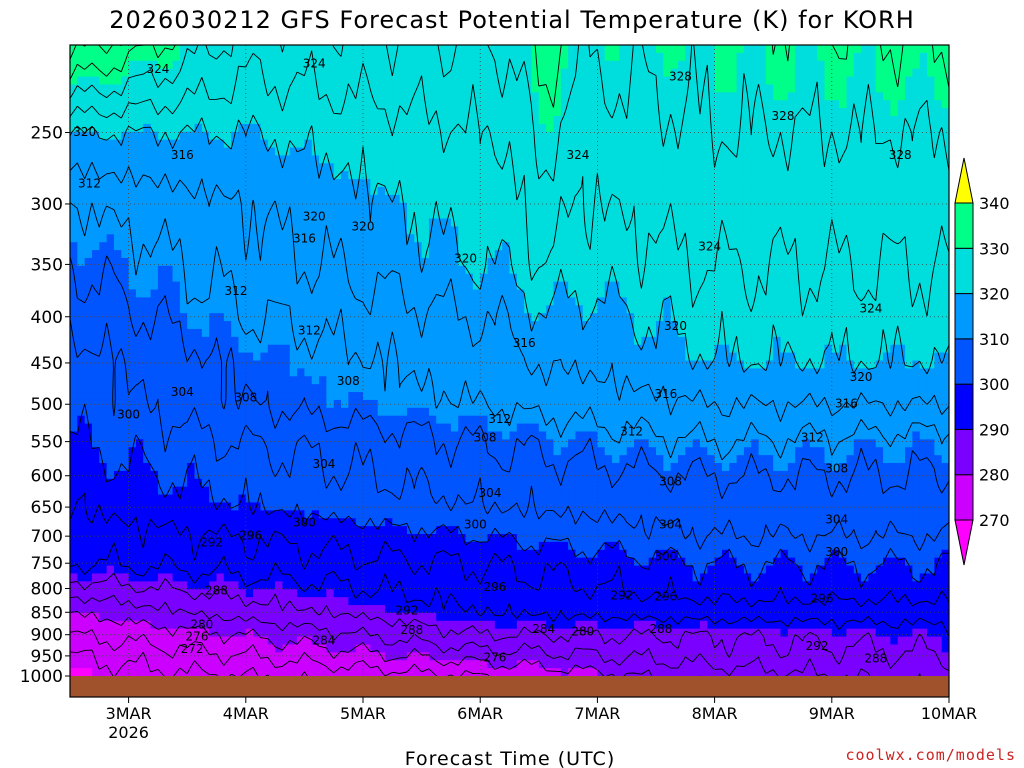 The image size is (1024, 768). Describe the element at coordinates (47, 265) in the screenshot. I see `y-tick-label: 350` at that location.